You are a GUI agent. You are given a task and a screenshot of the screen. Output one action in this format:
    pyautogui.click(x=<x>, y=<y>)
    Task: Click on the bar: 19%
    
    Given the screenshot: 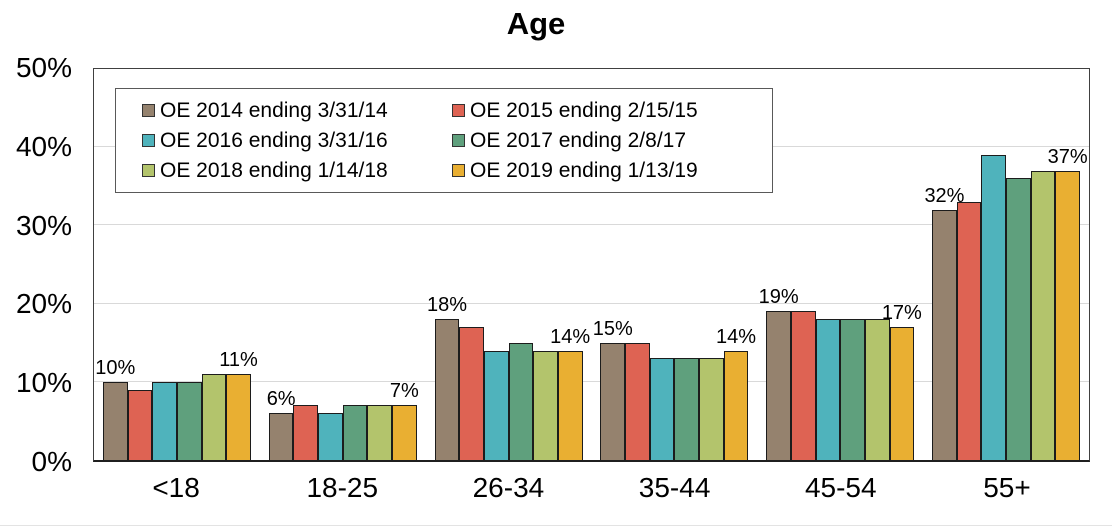 What is the action you would take?
    pyautogui.click(x=779, y=373)
    